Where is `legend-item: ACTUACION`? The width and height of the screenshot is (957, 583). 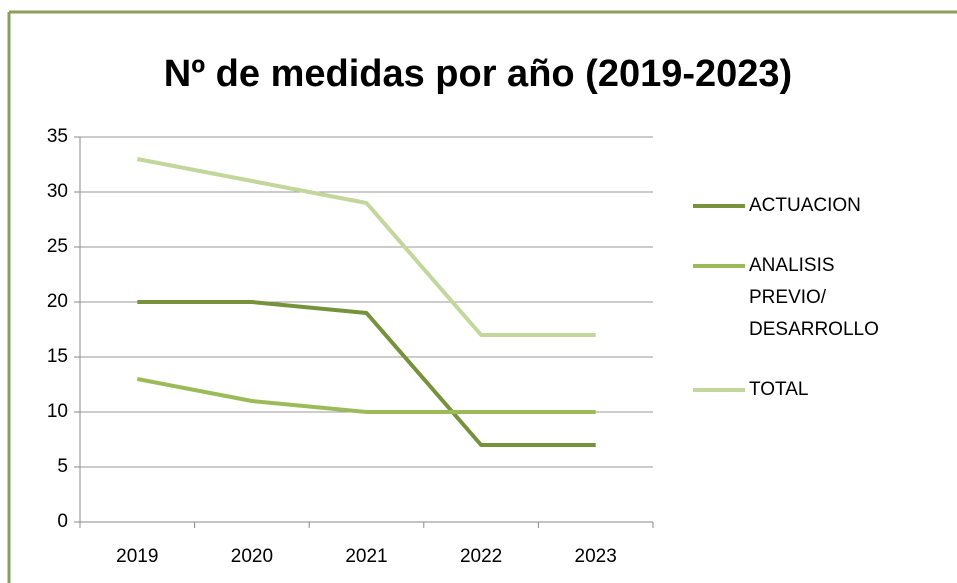 legend-item: ACTUACION is located at coordinates (808, 206).